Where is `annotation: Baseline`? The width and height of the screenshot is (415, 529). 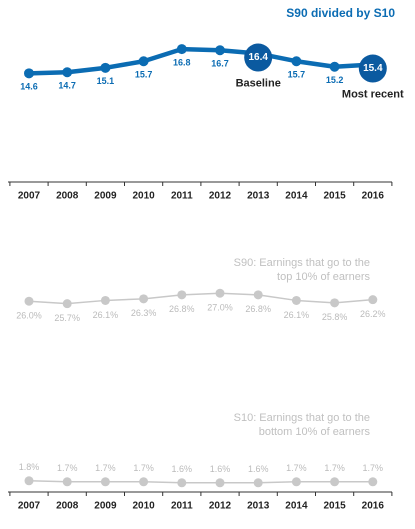
annotation: Baseline is located at coordinates (258, 83).